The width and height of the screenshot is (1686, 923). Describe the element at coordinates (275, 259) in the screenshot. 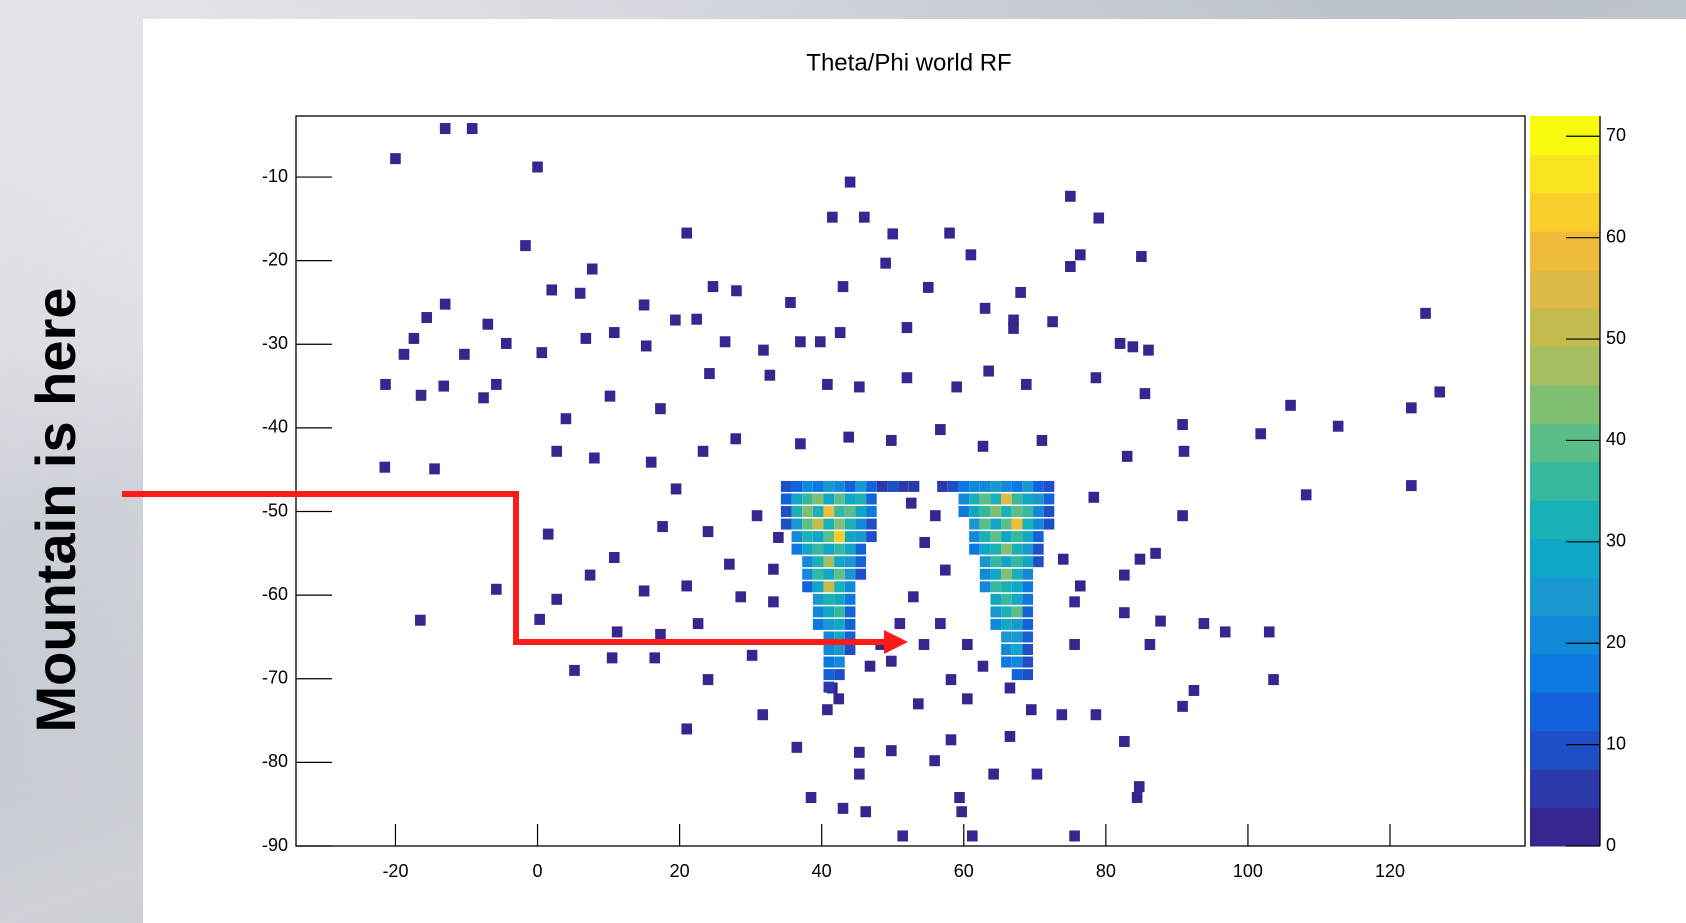

I see `y-tick-label: -20` at that location.